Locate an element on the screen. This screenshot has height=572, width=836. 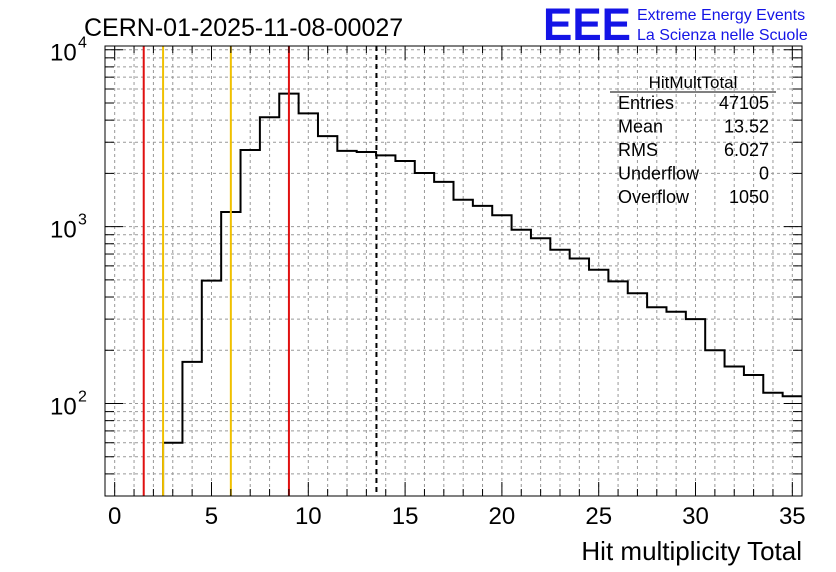
y-tick-label-exponent: 4 is located at coordinates (82, 43).